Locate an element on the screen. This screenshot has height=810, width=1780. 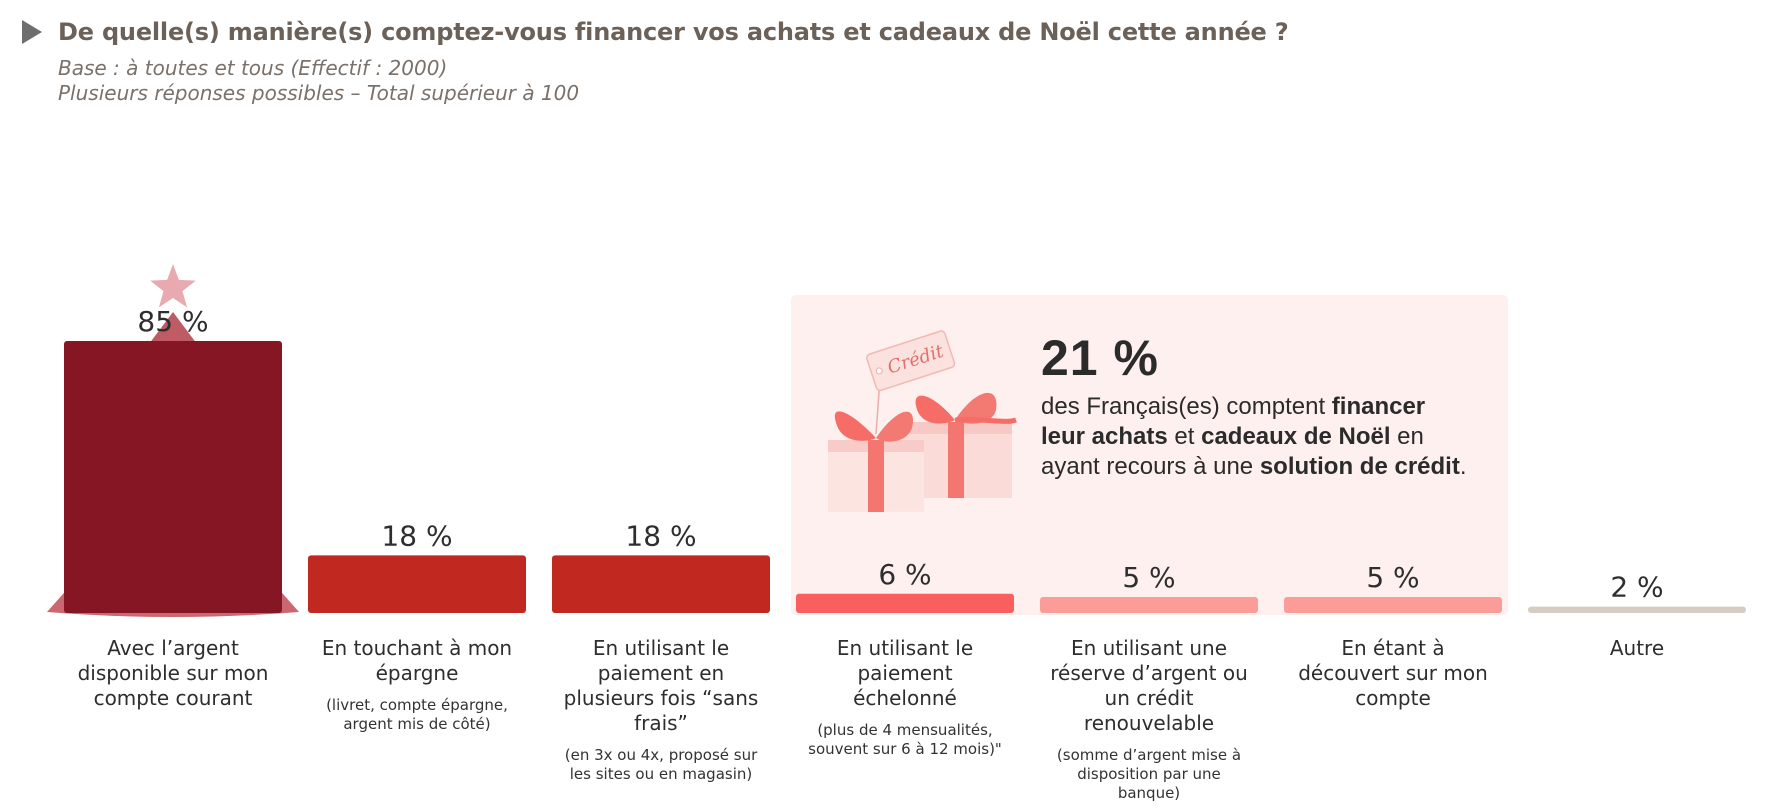
callout-text-3: en ayant recours à une is located at coordinates (1232, 451).